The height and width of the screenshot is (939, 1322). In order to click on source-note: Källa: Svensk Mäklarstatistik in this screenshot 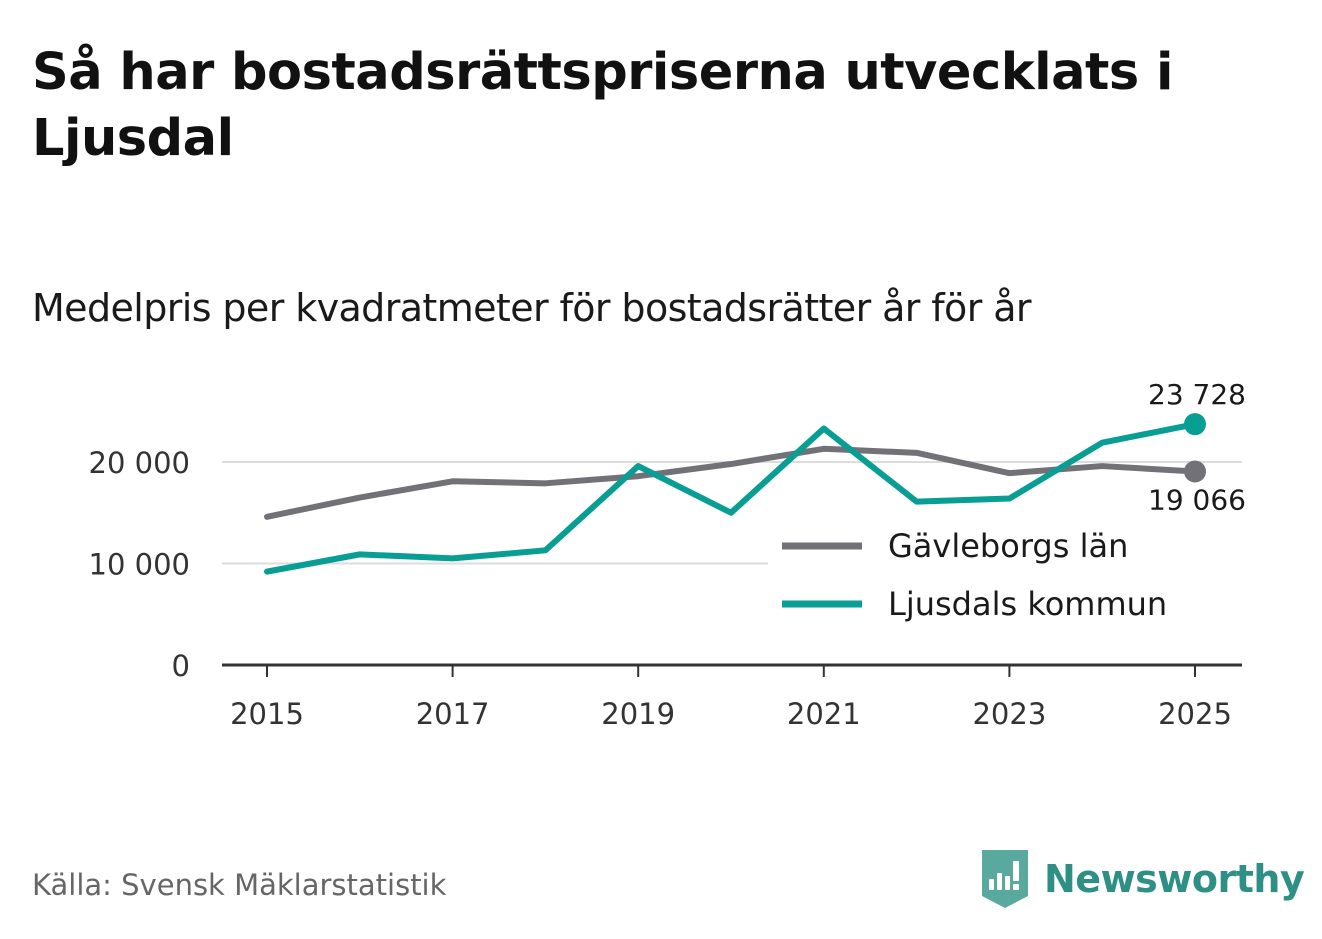, I will do `click(239, 885)`.